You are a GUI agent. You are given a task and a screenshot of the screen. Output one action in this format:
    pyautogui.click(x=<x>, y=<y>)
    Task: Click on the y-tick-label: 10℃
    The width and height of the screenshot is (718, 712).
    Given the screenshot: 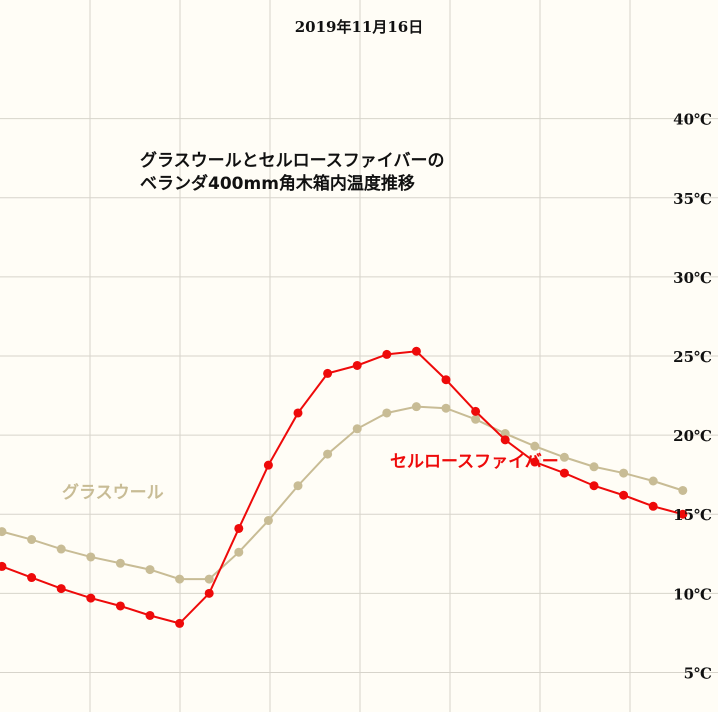 What is the action you would take?
    pyautogui.click(x=692, y=594)
    